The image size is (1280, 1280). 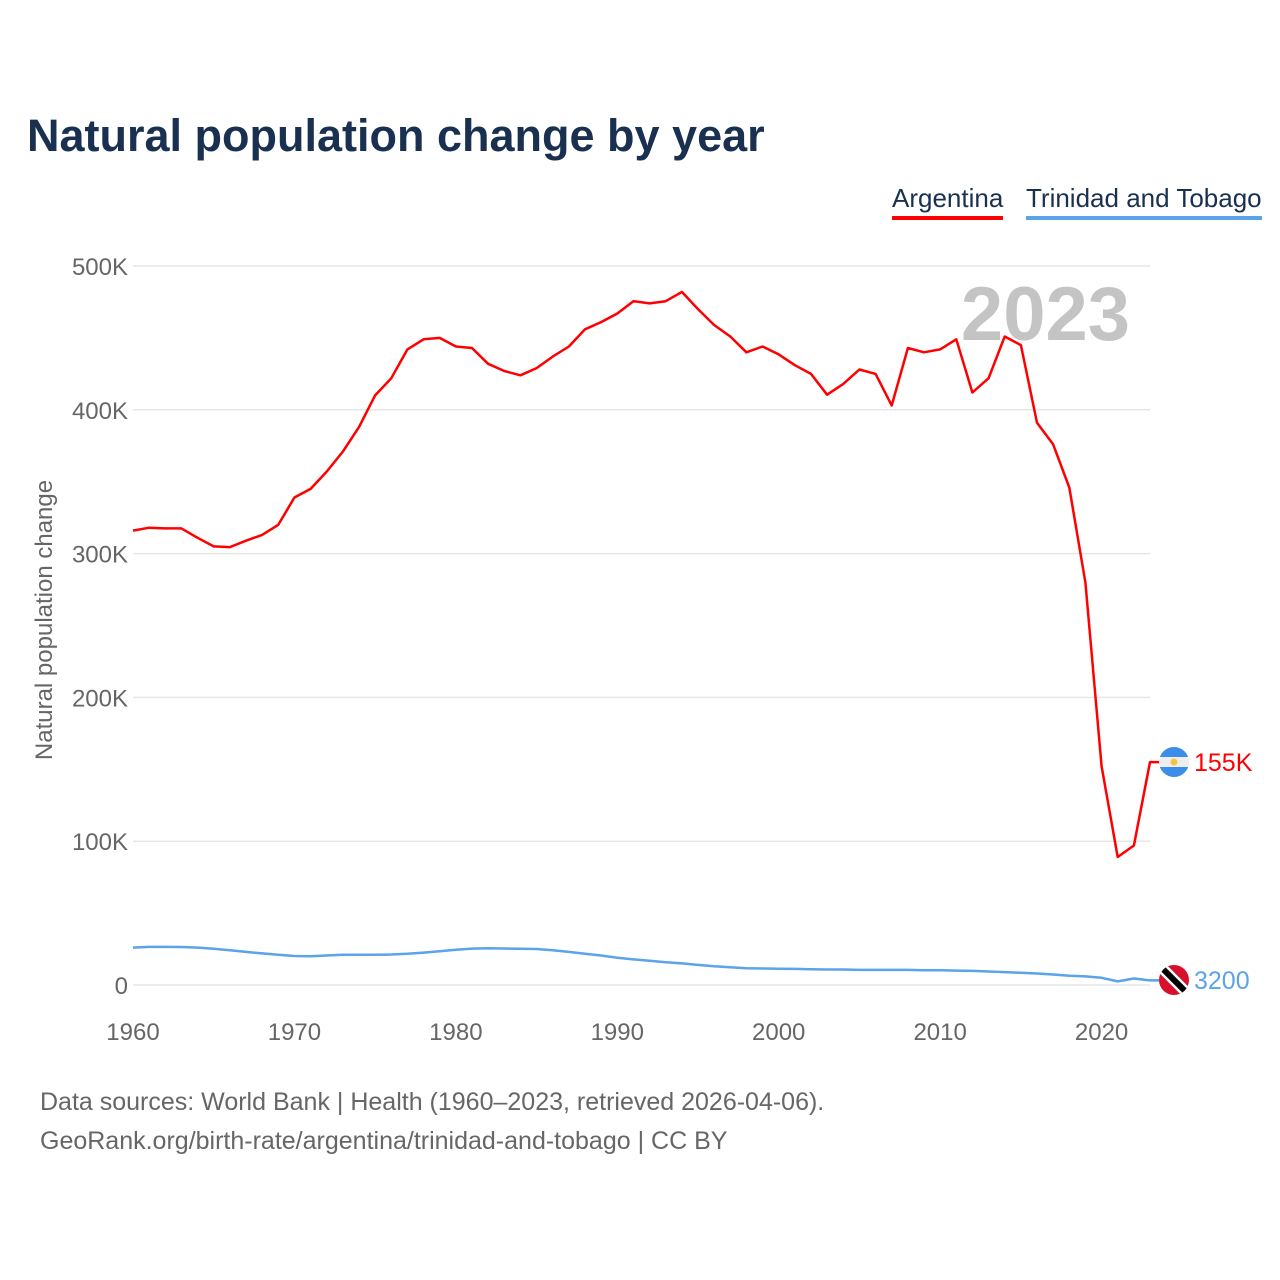 What do you see at coordinates (100, 698) in the screenshot?
I see `y-tick-label: 200K` at bounding box center [100, 698].